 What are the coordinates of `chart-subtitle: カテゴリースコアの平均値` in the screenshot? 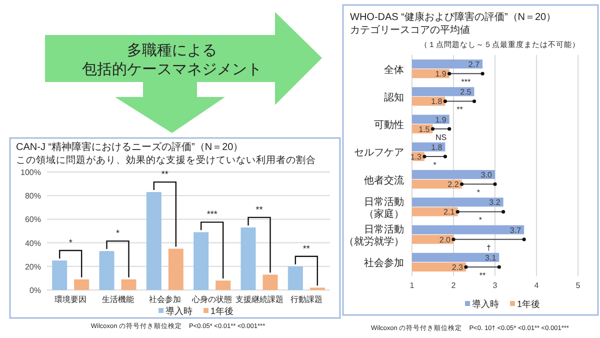 It's located at (410, 30).